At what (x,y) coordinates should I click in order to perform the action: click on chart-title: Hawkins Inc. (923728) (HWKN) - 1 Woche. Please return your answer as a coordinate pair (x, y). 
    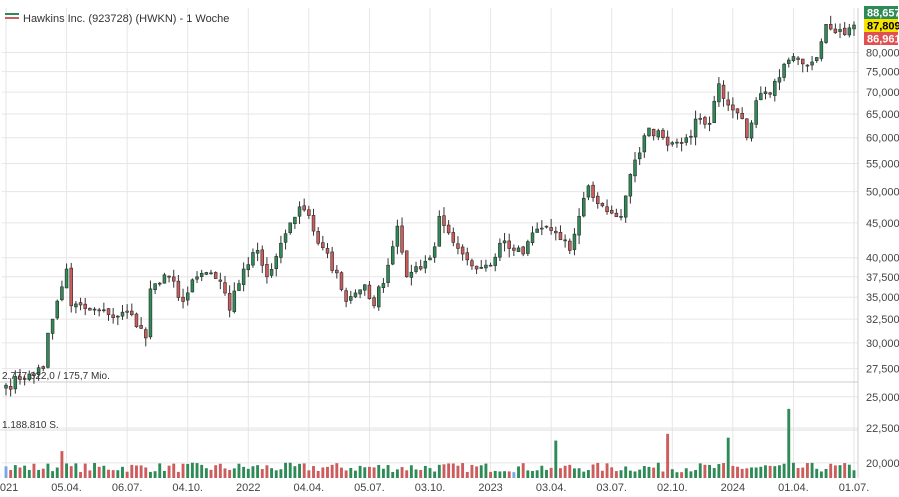
    Looking at the image, I should click on (117, 19).